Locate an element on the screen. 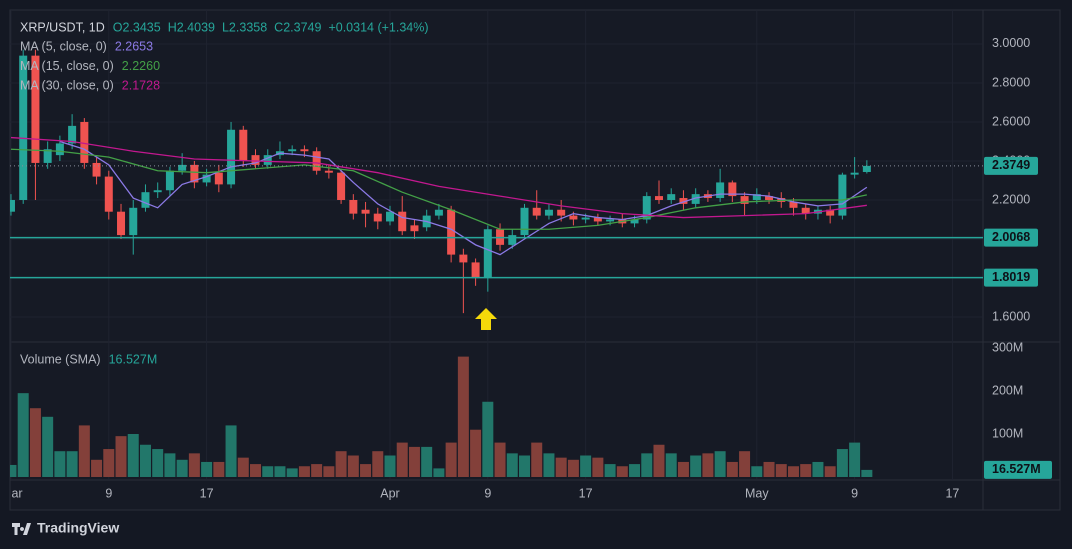 The width and height of the screenshot is (1072, 549). ma-line is located at coordinates (438, 177).